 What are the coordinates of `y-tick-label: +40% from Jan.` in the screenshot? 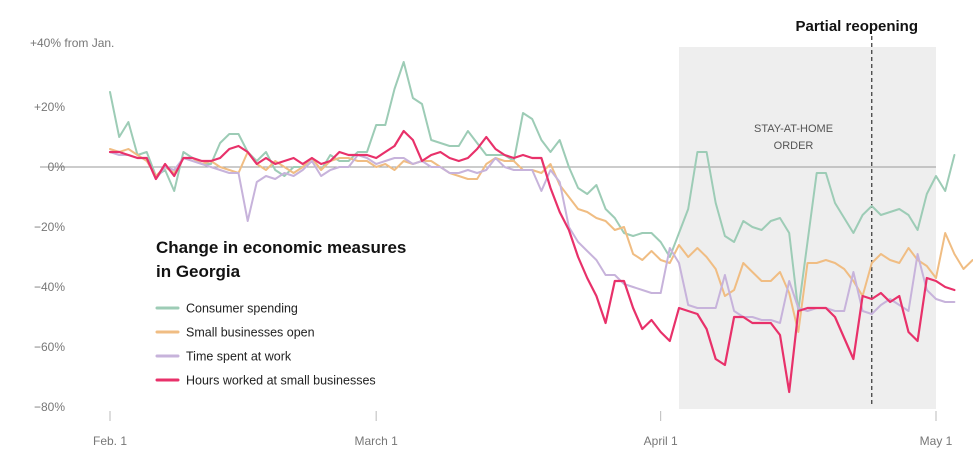 It's located at (72, 43).